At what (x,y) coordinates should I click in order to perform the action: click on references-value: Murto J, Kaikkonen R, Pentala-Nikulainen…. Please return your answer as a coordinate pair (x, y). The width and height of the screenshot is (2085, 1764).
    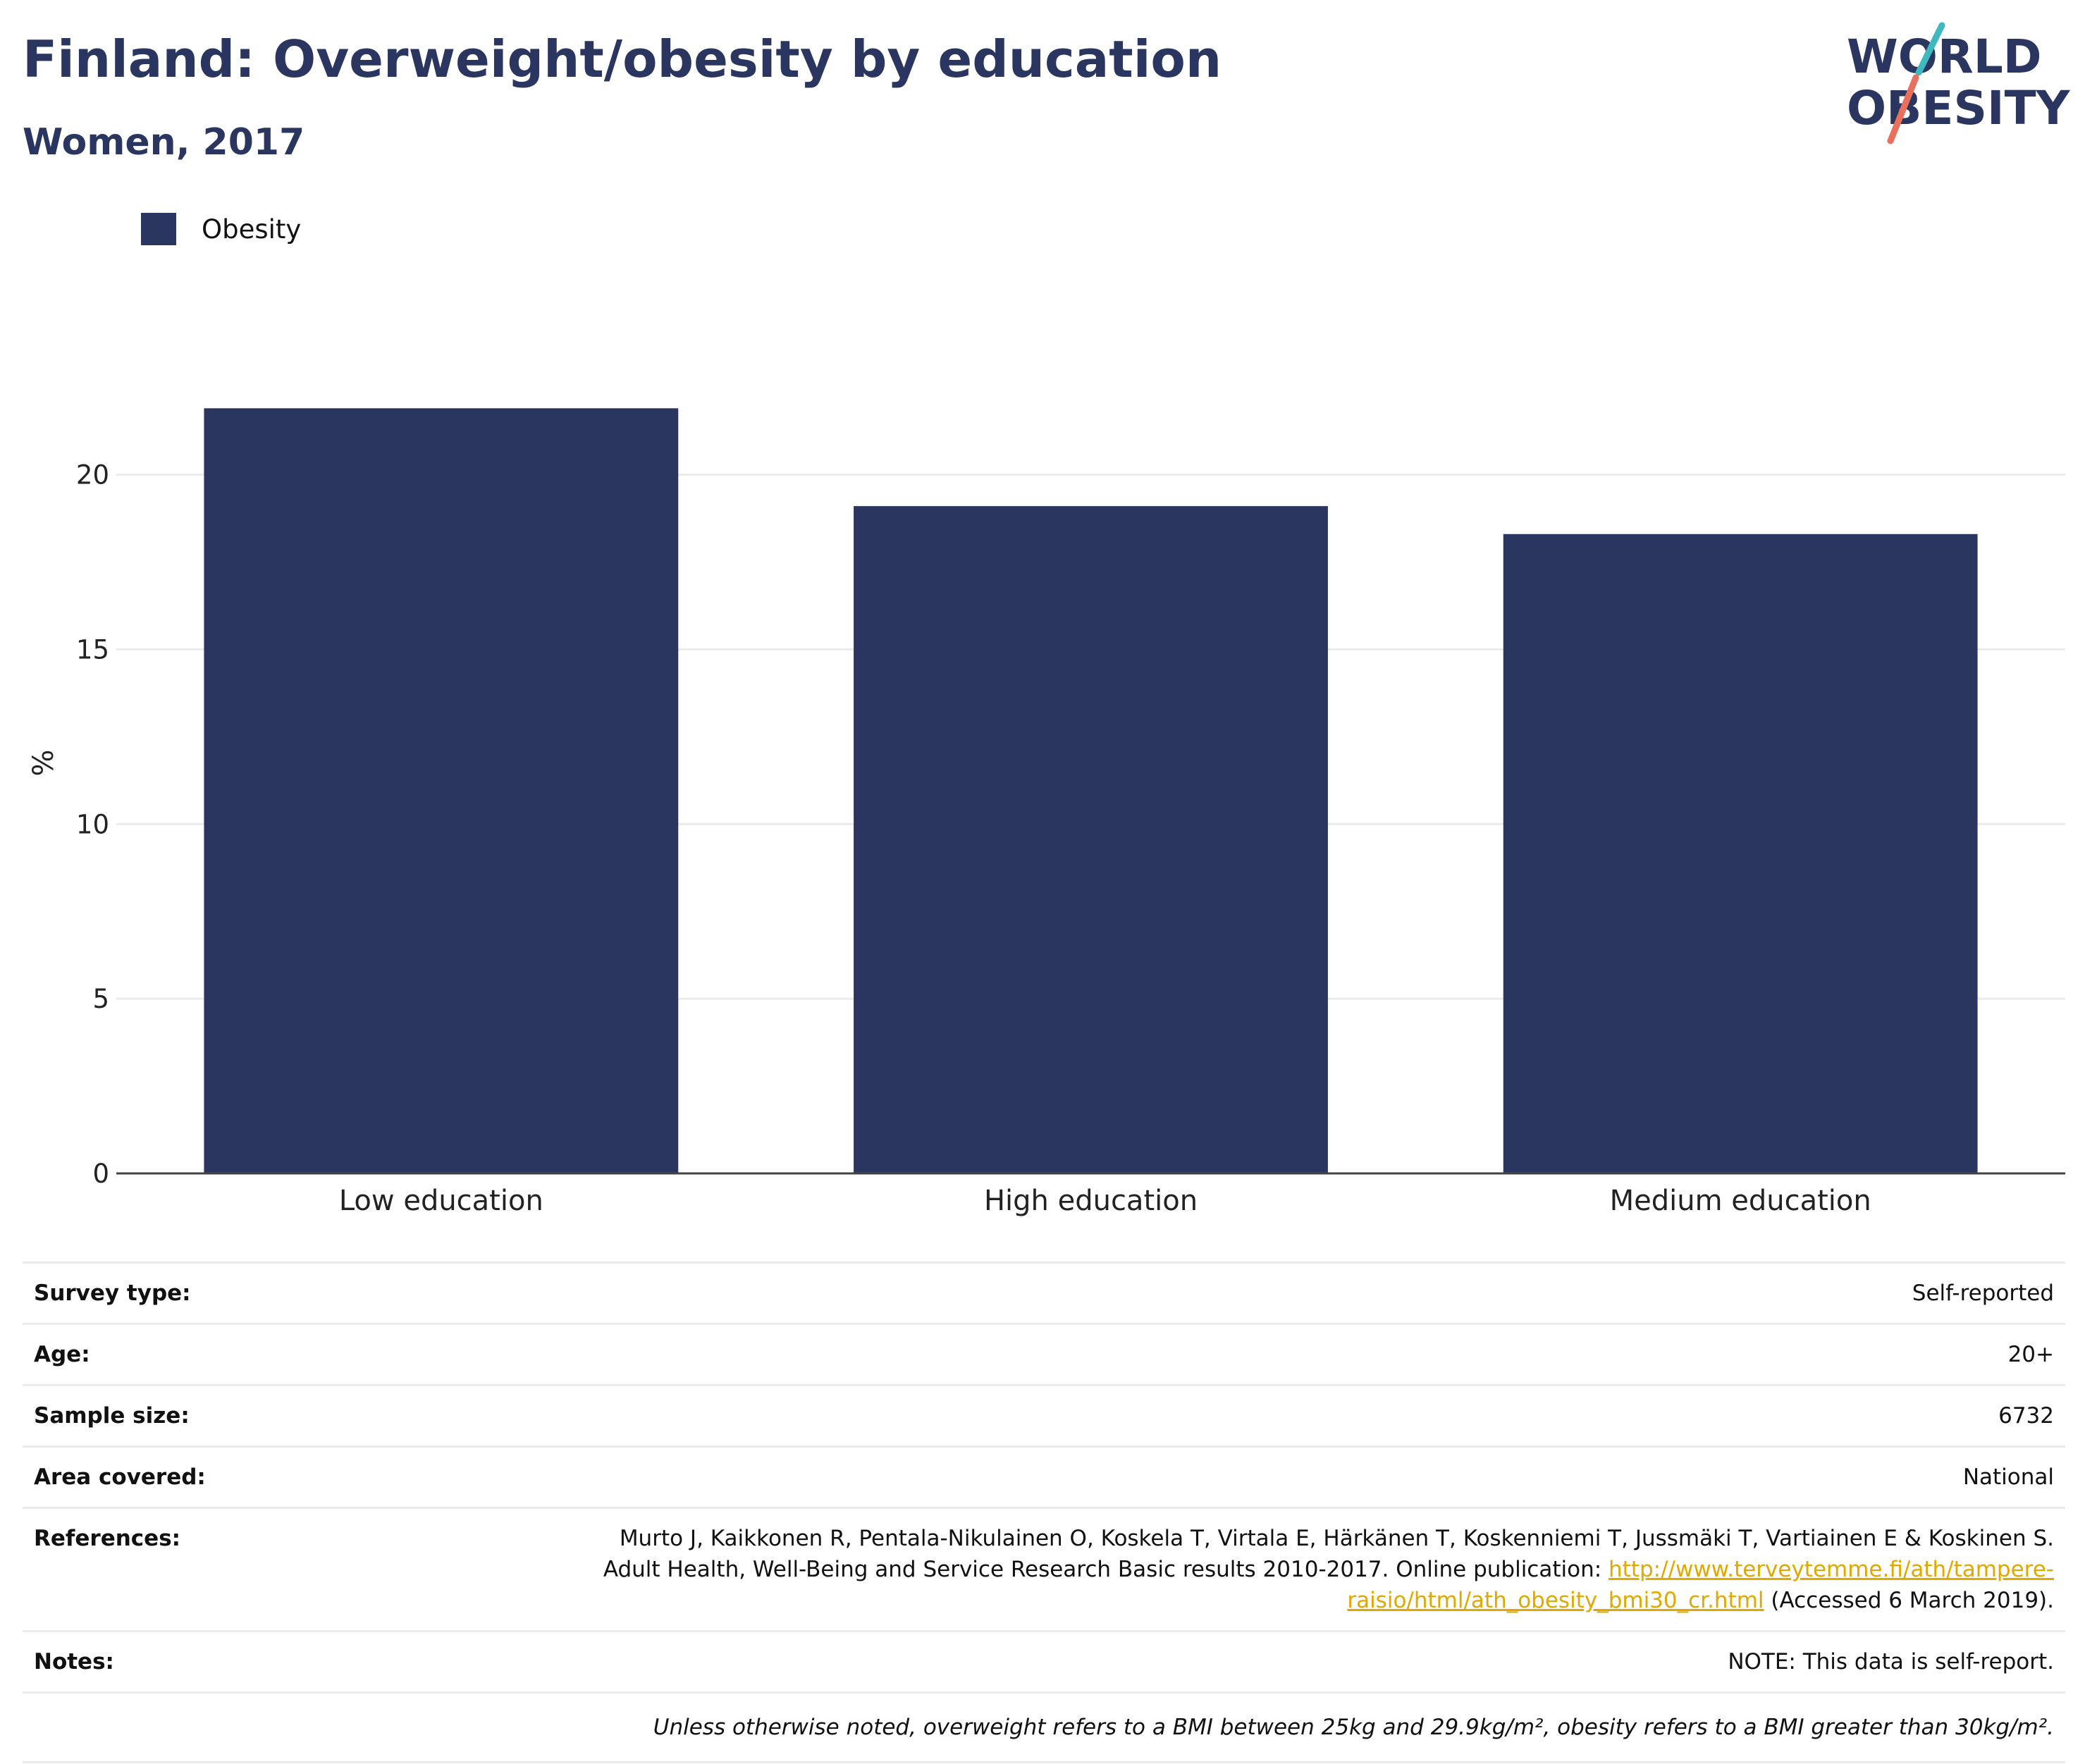
    Looking at the image, I should click on (1146, 1569).